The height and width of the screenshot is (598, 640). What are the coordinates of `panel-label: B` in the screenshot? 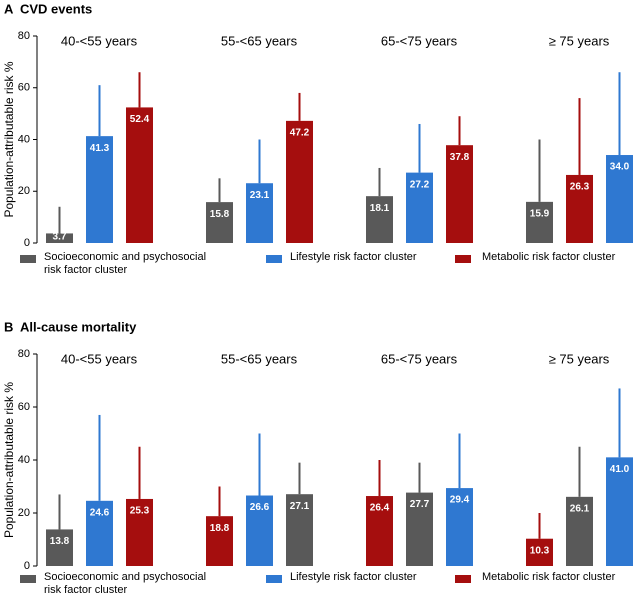 It's located at (8, 326).